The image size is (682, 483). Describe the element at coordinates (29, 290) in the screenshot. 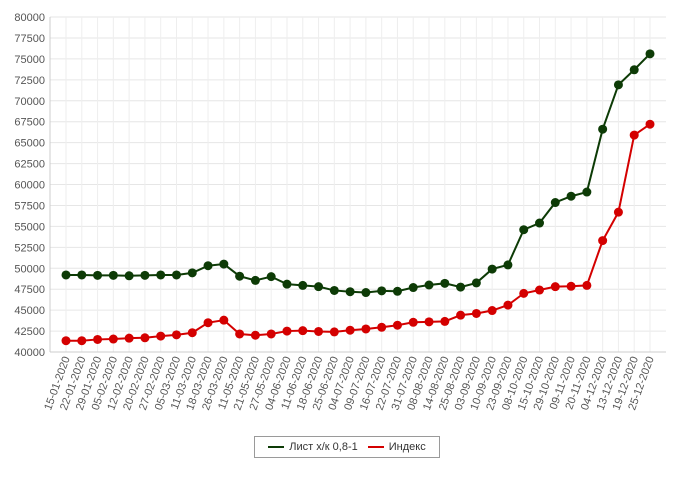

I see `y-tick-label: 47500` at that location.